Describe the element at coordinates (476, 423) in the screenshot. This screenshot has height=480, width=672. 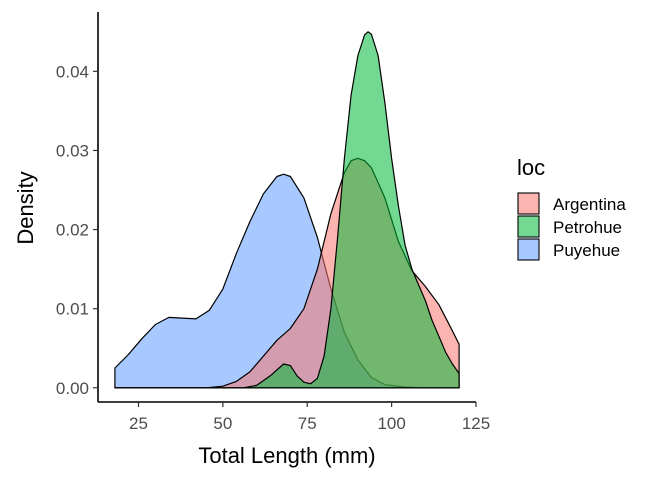
I see `x-tick-label: 125` at that location.